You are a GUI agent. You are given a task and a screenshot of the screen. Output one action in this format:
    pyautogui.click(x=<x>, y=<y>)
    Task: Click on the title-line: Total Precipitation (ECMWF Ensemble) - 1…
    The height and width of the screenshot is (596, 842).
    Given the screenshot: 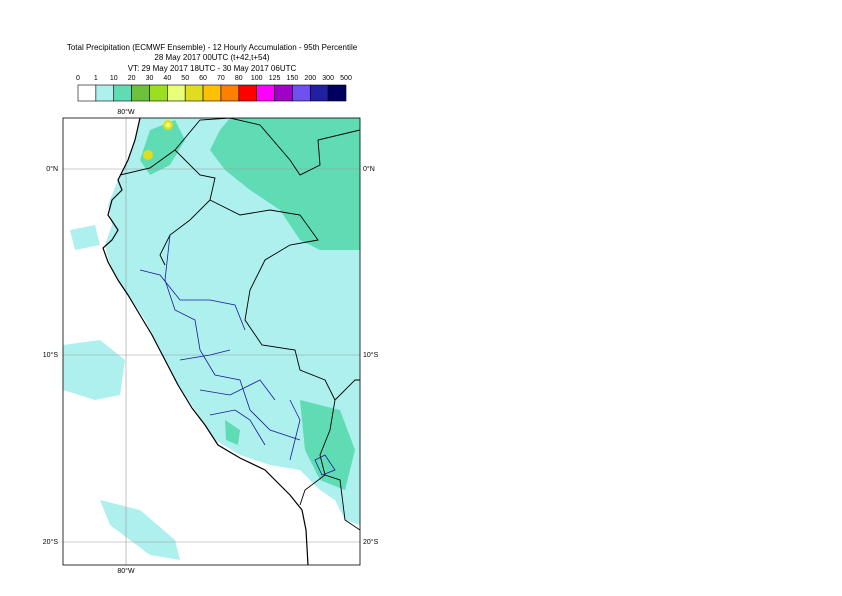 What is the action you would take?
    pyautogui.click(x=212, y=47)
    